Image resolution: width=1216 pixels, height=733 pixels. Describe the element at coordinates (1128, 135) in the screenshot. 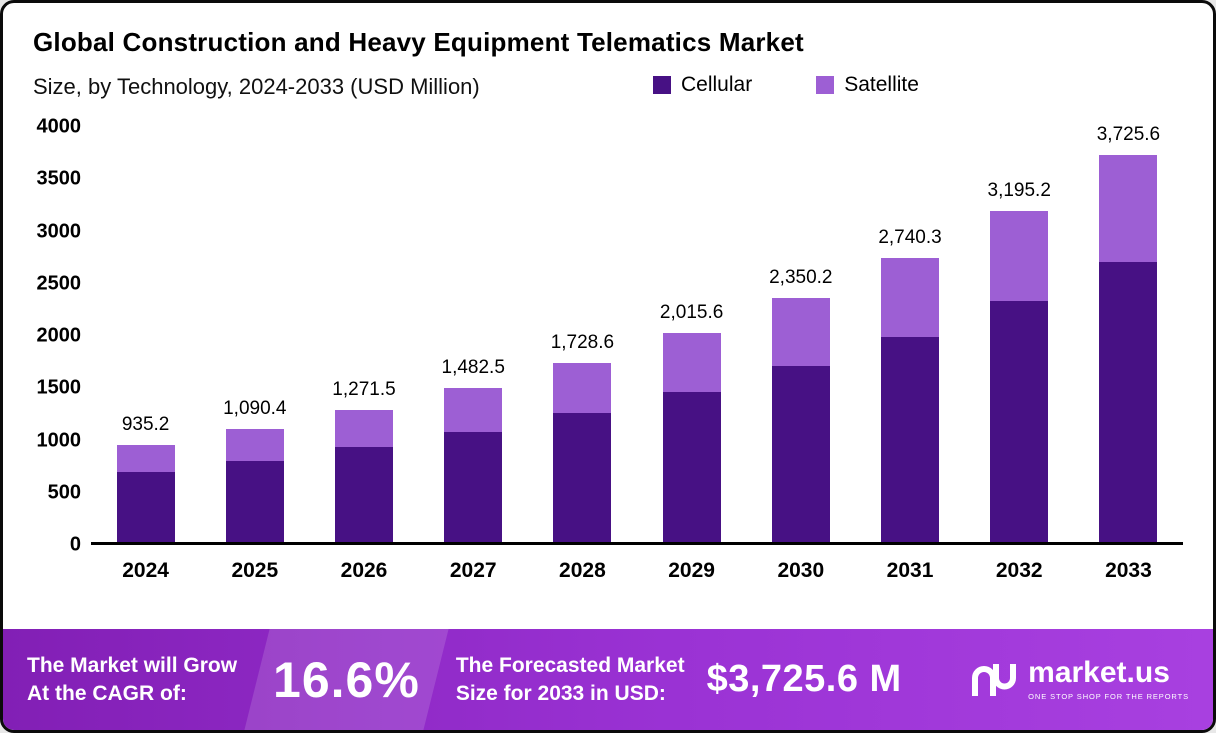

I see `bar-total-label: 3,725.6` at that location.